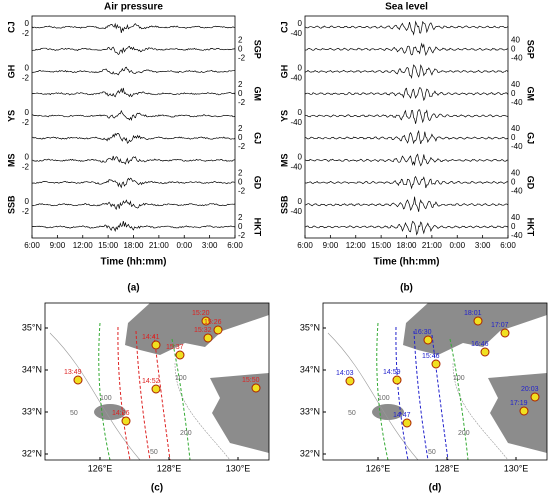 This screenshot has width=550, height=496. What do you see at coordinates (310, 369) in the screenshot?
I see `lat-label: 34°N` at bounding box center [310, 369].